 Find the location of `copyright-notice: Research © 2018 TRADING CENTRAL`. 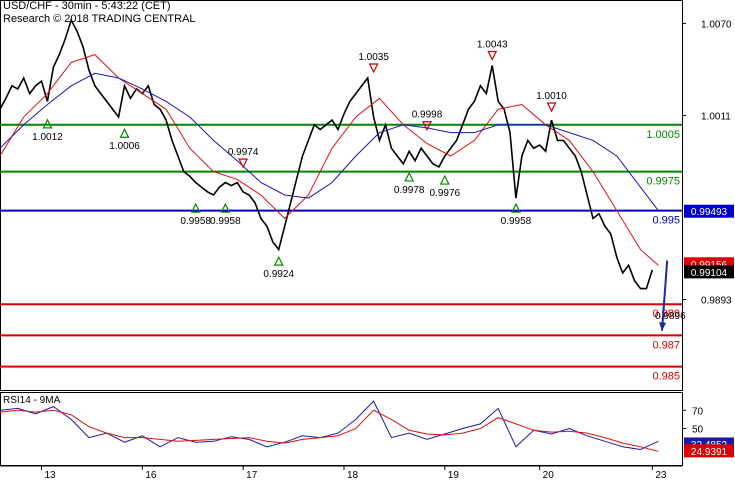

copyright-notice: Research © 2018 TRADING CENTRAL is located at coordinates (99, 19).